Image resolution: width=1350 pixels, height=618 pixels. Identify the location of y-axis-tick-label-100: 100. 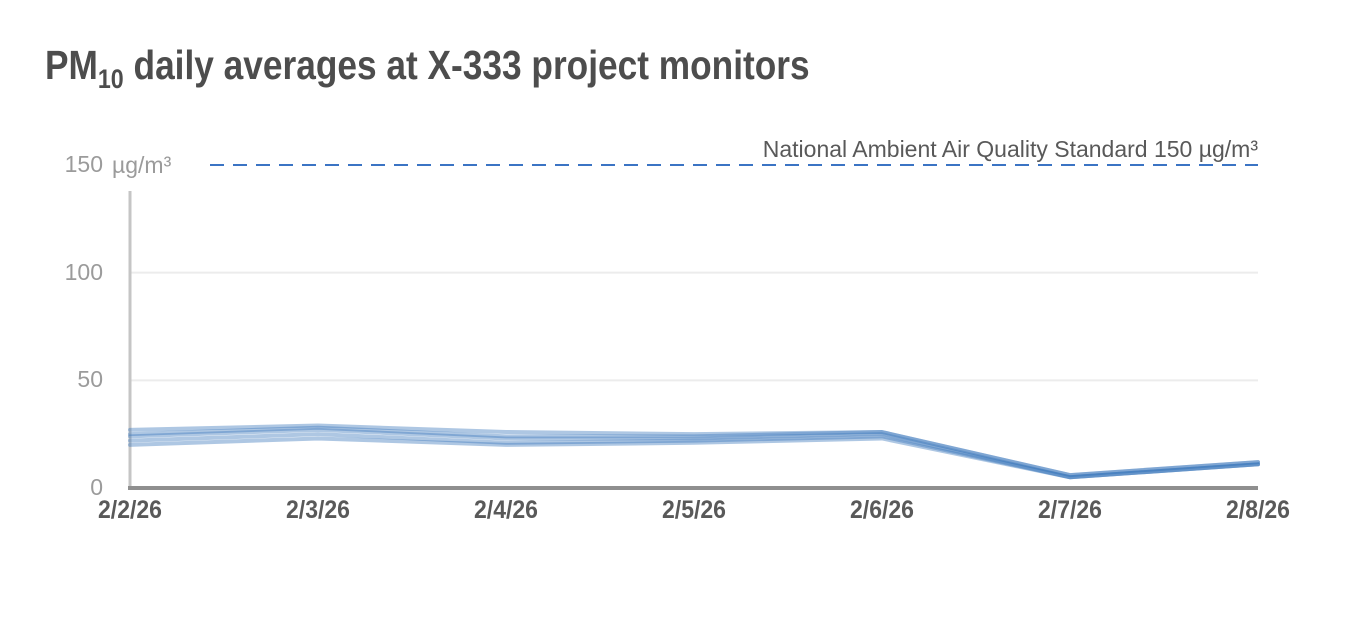
(83, 271).